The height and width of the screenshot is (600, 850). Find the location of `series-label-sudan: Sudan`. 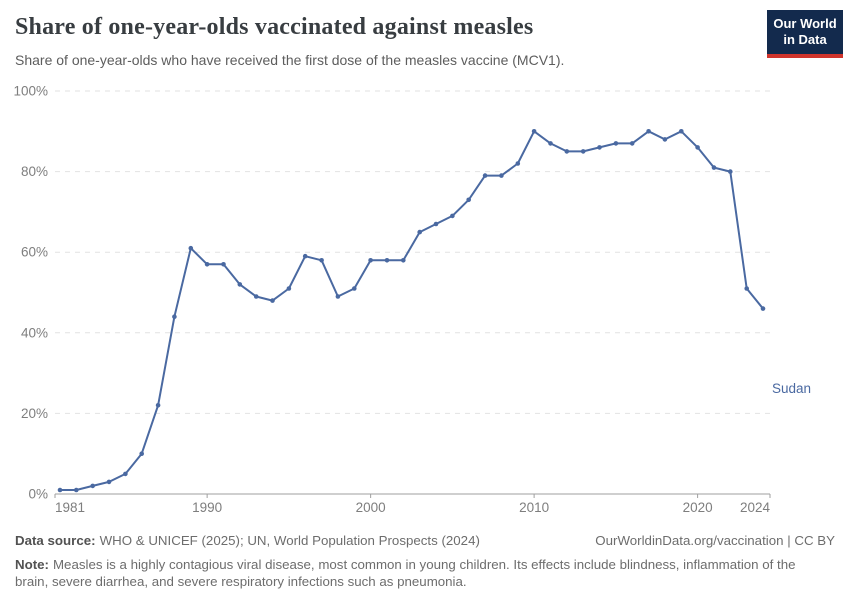

series-label-sudan: Sudan is located at coordinates (792, 388).